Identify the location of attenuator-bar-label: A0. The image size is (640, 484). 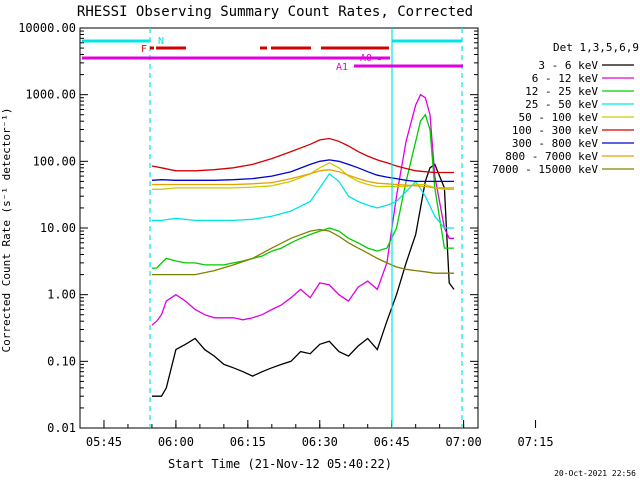
(366, 58).